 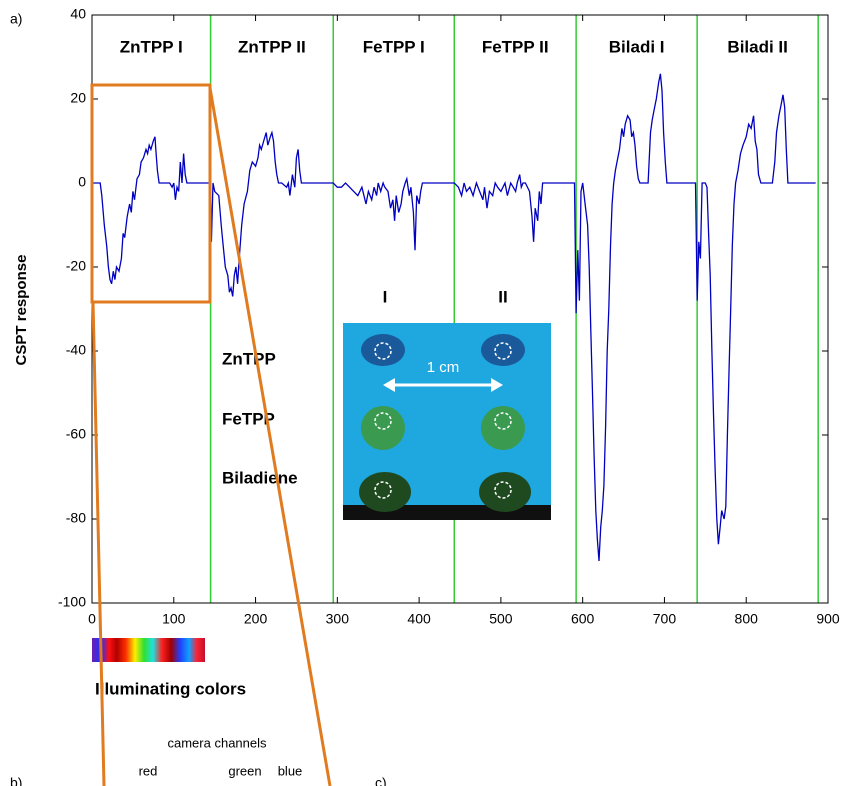 I want to click on x-tick-label: 700, so click(x=665, y=619).